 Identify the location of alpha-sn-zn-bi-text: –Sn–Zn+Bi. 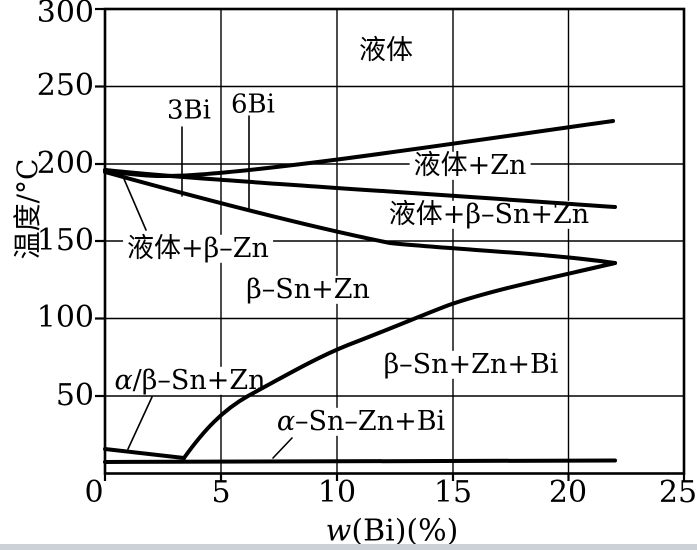
(370, 421).